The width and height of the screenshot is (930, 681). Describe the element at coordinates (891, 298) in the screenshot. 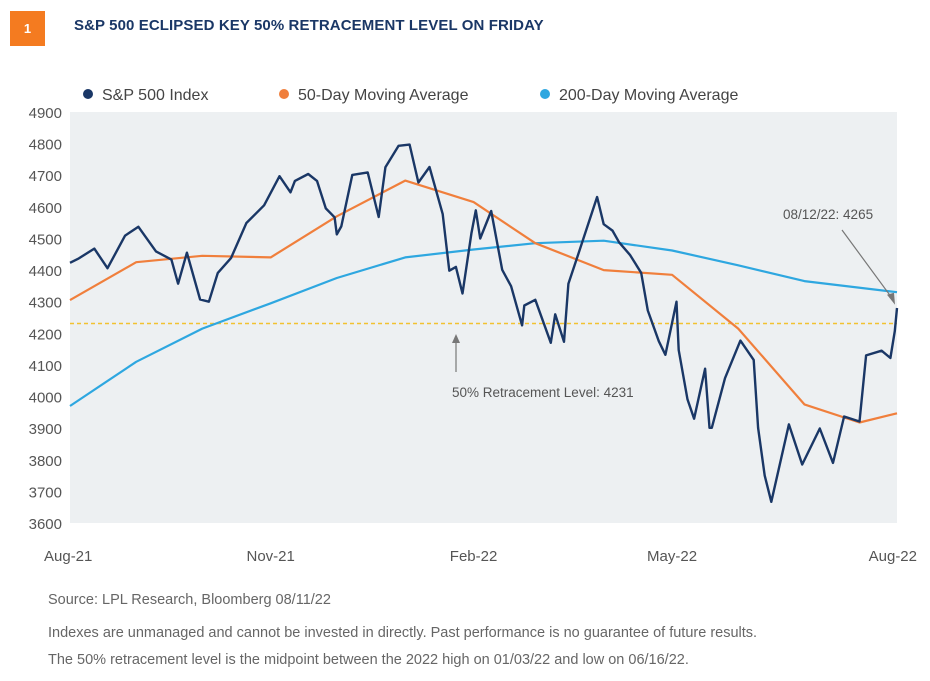

I see `callout-arrow-head` at that location.